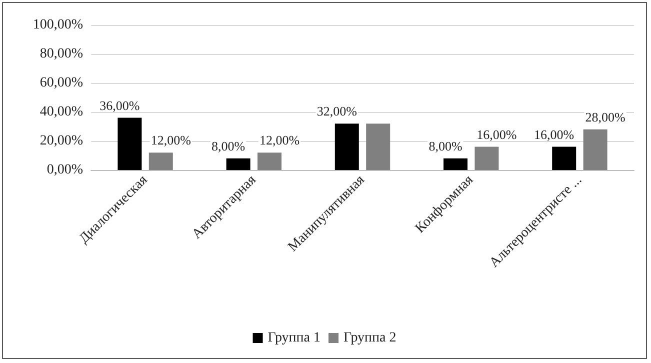  What do you see at coordinates (120, 105) in the screenshot?
I see `data-label: 36,00%` at bounding box center [120, 105].